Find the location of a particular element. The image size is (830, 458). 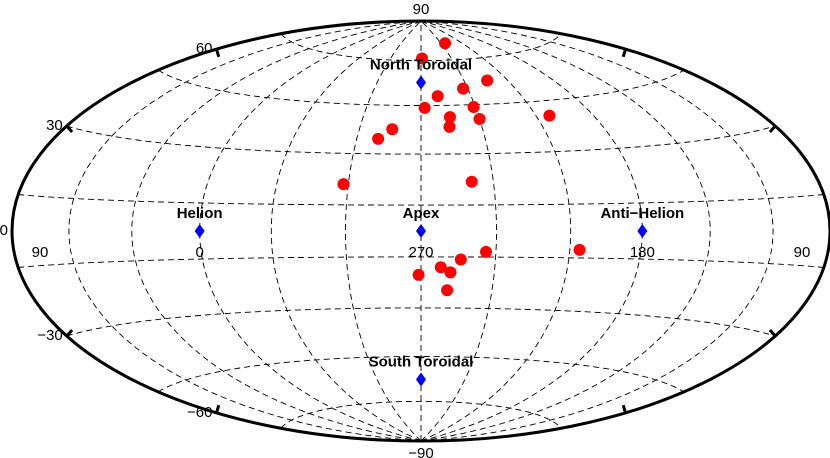

y-tick-label: 0 is located at coordinates (4, 230).